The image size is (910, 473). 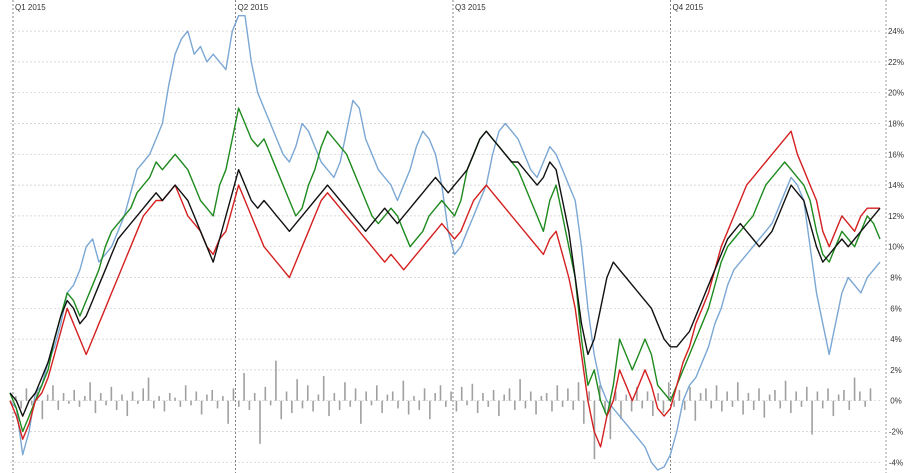 I want to click on y-tick-label: 2%, so click(x=896, y=370).